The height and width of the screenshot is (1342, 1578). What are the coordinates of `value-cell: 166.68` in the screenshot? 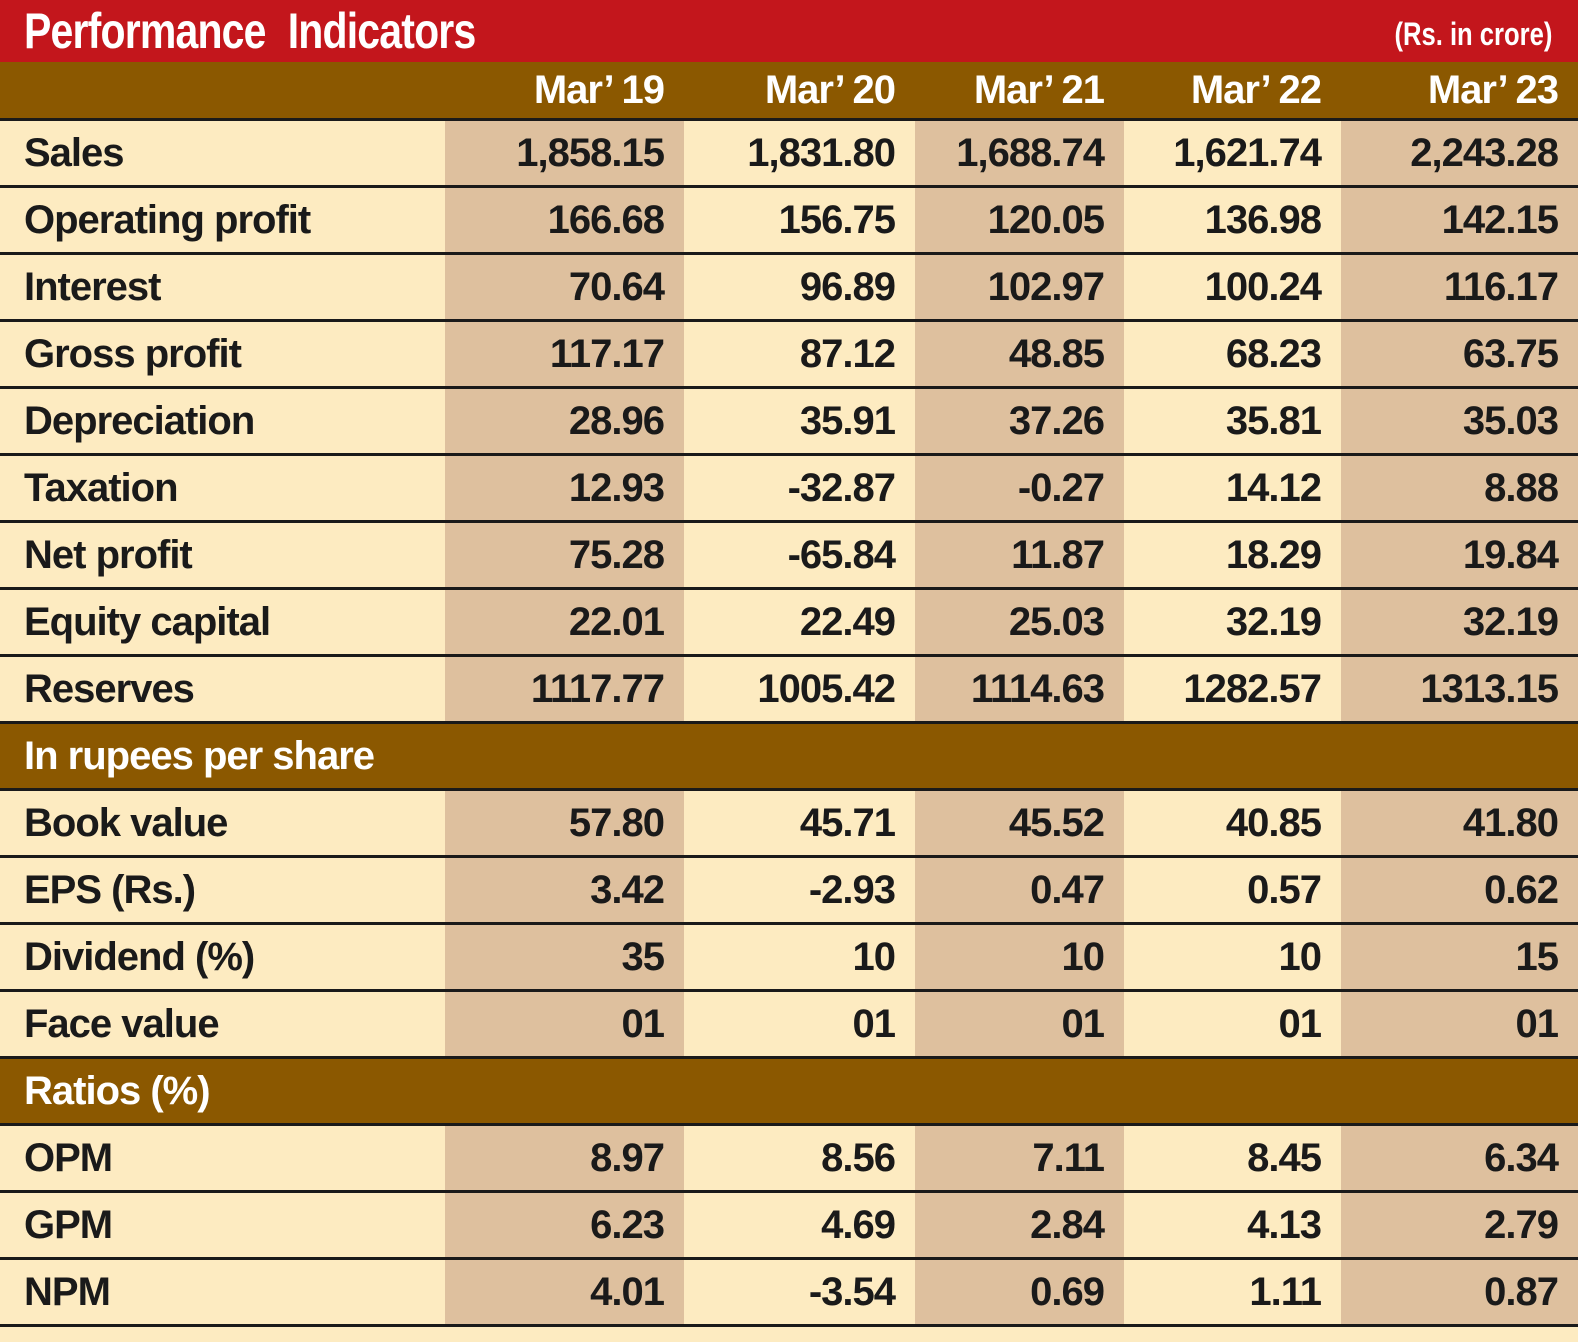 It's located at (564, 220).